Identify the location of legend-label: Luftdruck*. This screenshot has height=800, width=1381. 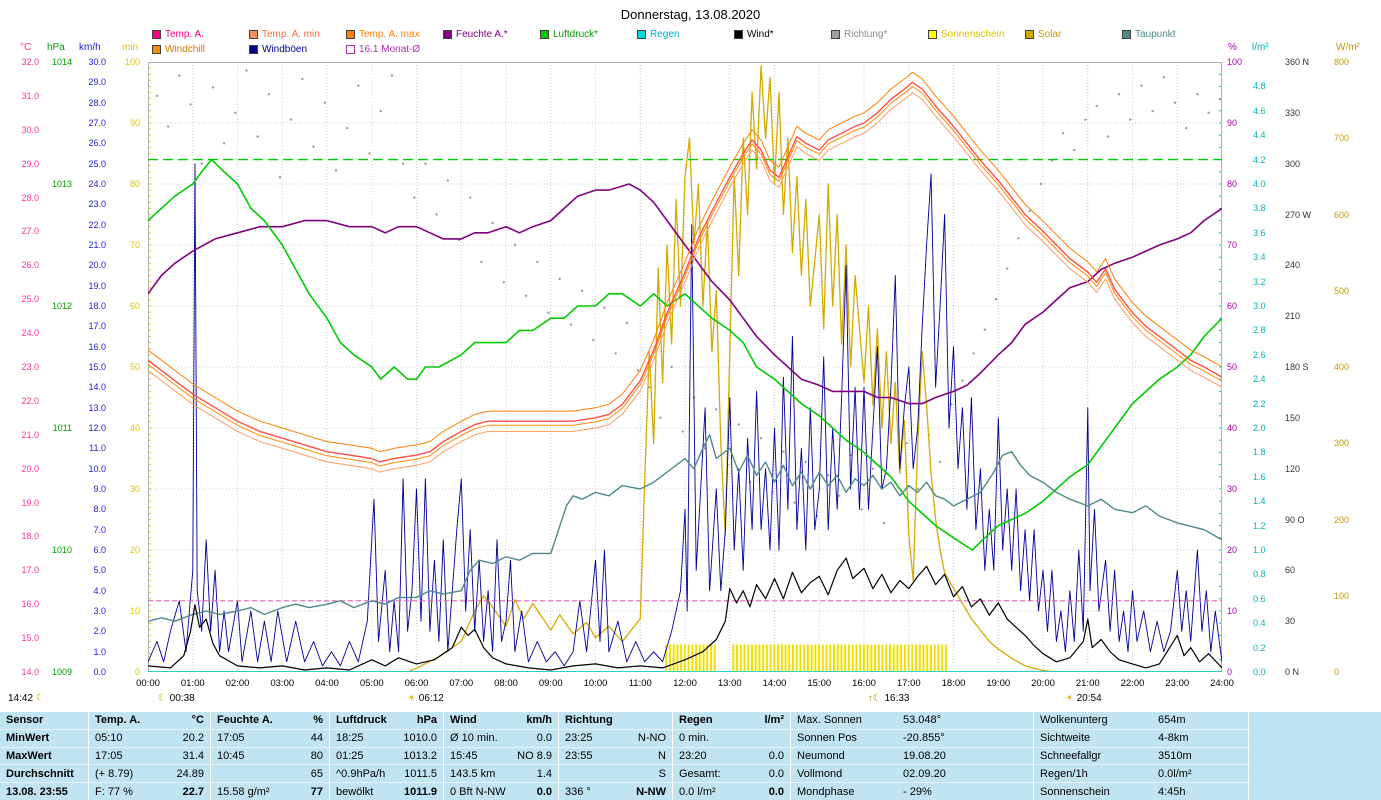
(576, 34).